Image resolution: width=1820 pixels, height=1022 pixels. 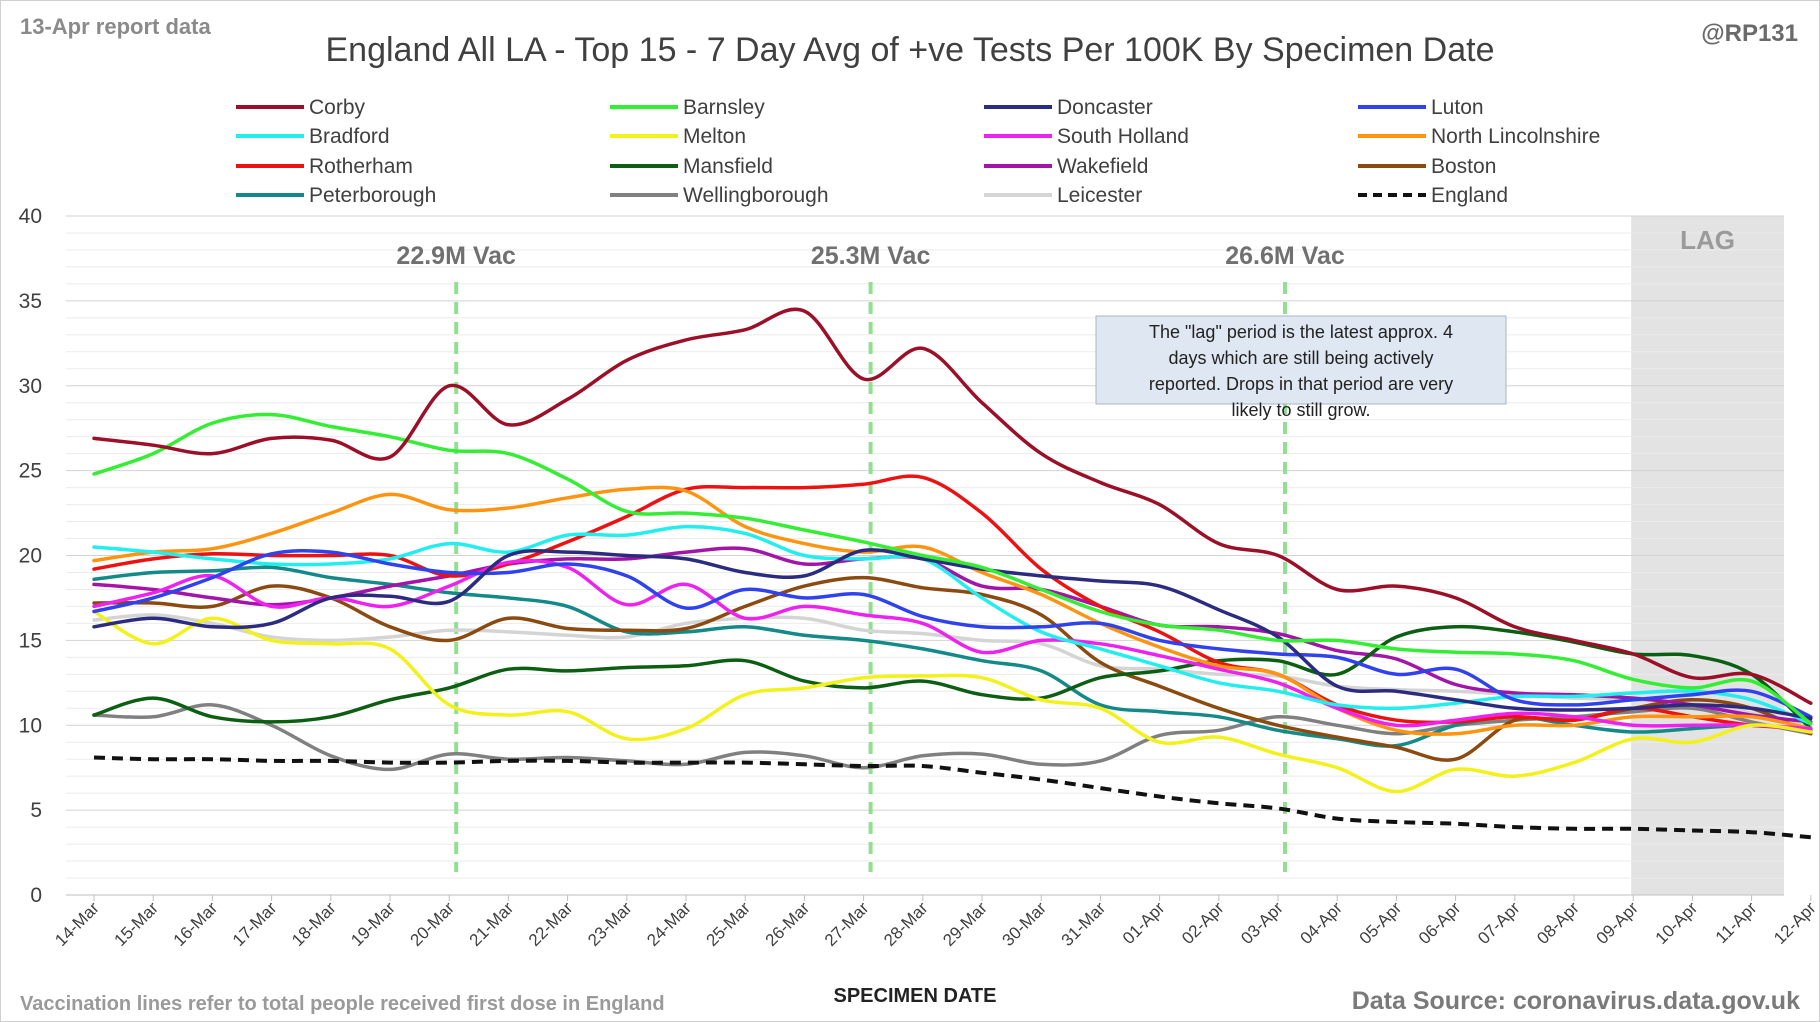 What do you see at coordinates (30, 640) in the screenshot?
I see `y-tick-label: 15` at bounding box center [30, 640].